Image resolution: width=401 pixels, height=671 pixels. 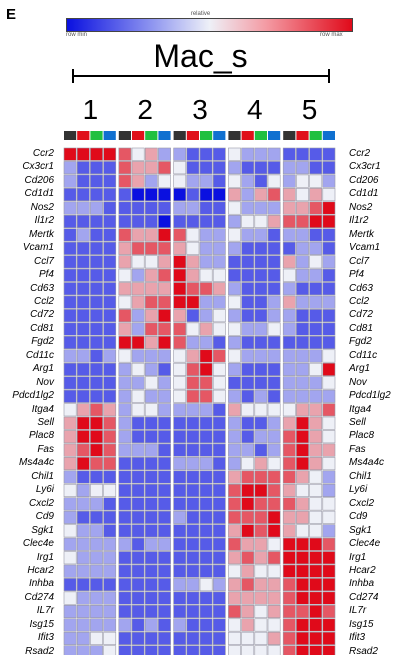 What do you see at coordinates (363, 651) in the screenshot?
I see `gene-label-right: Rsad2` at bounding box center [363, 651].